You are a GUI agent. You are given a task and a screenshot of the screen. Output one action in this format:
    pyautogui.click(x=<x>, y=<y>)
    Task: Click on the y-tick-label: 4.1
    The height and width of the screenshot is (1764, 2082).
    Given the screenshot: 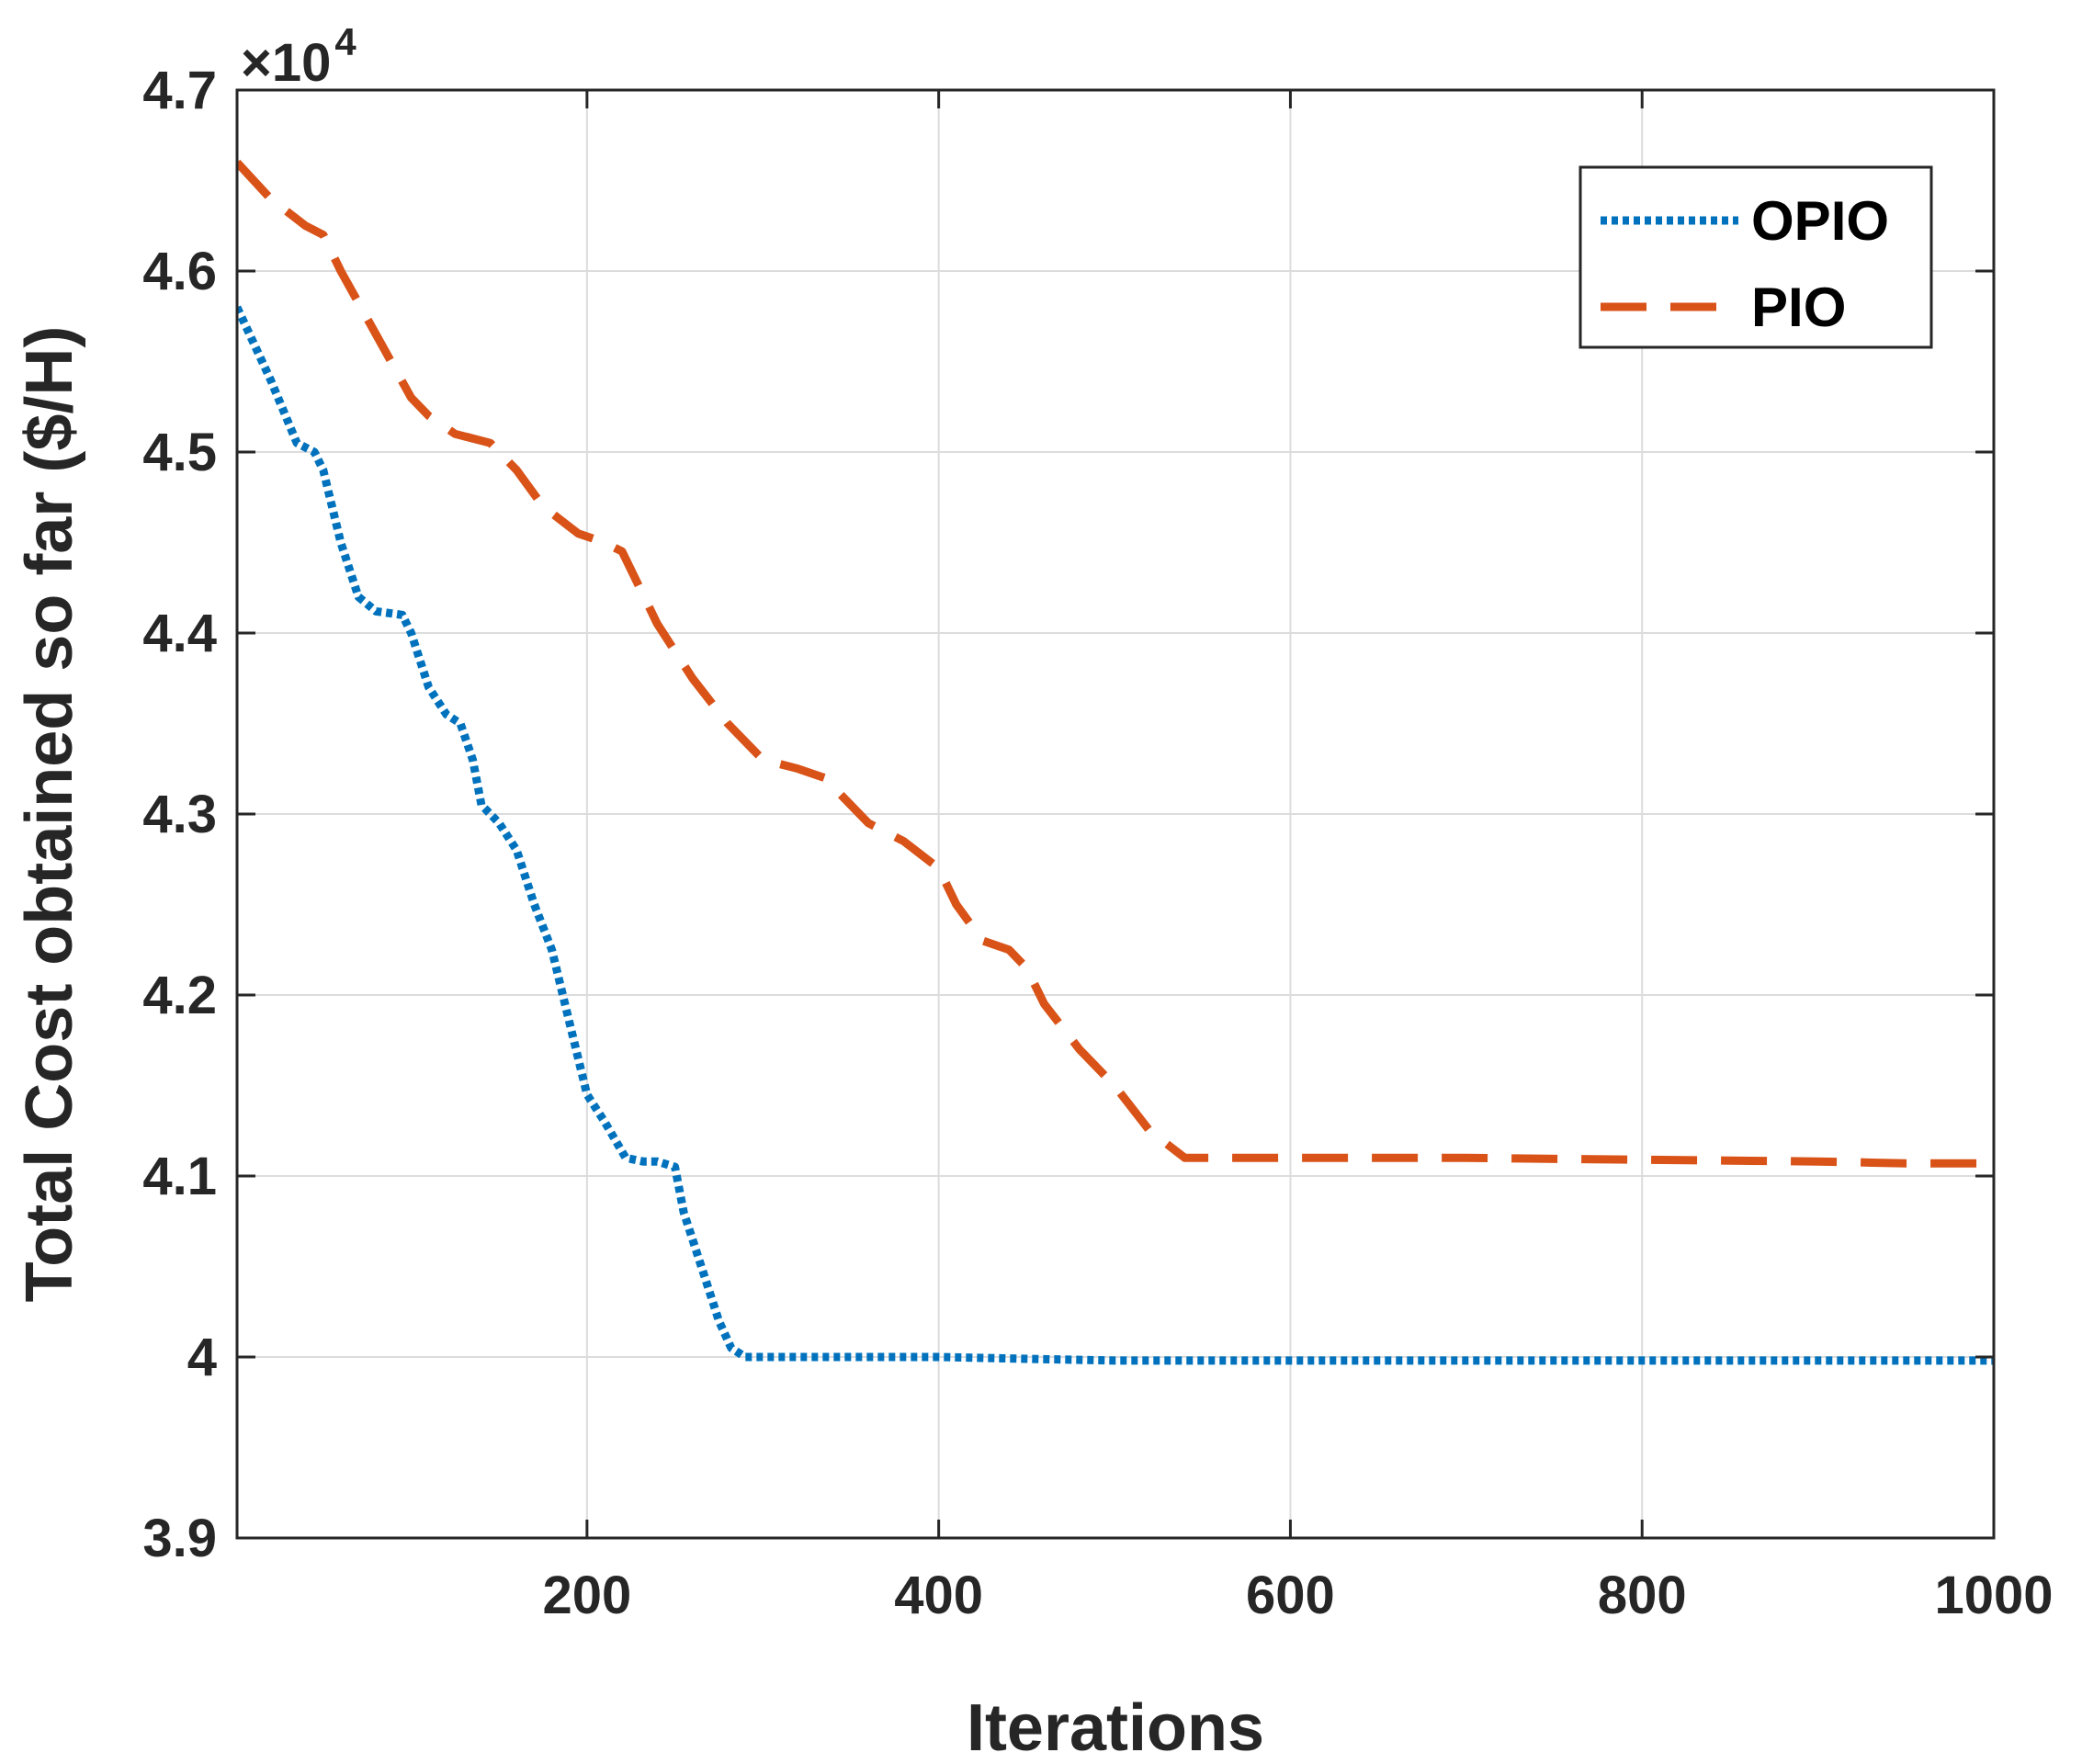 What is the action you would take?
    pyautogui.click(x=179, y=1176)
    